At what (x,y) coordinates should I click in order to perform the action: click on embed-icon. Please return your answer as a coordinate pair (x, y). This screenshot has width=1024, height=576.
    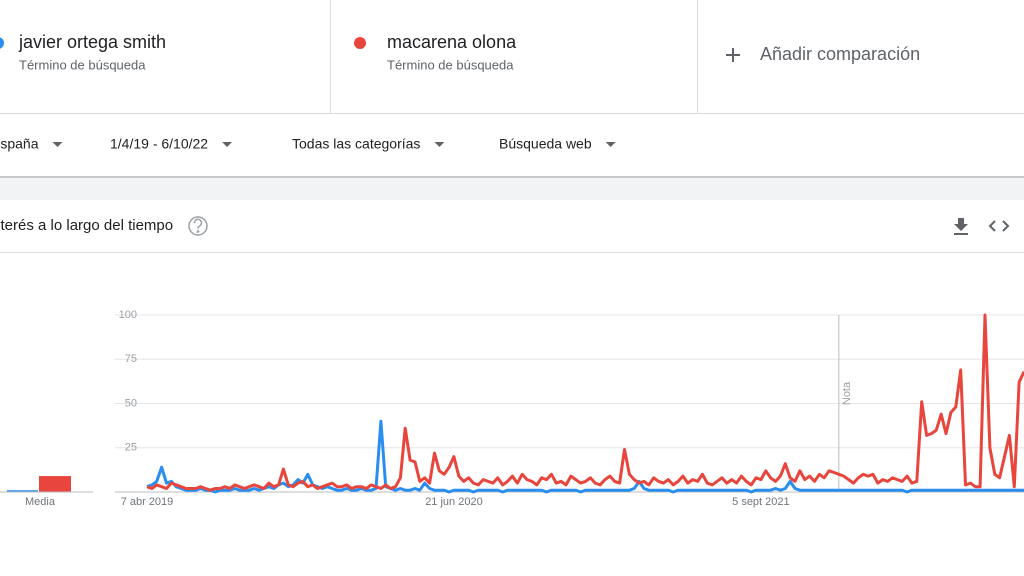
    Looking at the image, I should click on (999, 226).